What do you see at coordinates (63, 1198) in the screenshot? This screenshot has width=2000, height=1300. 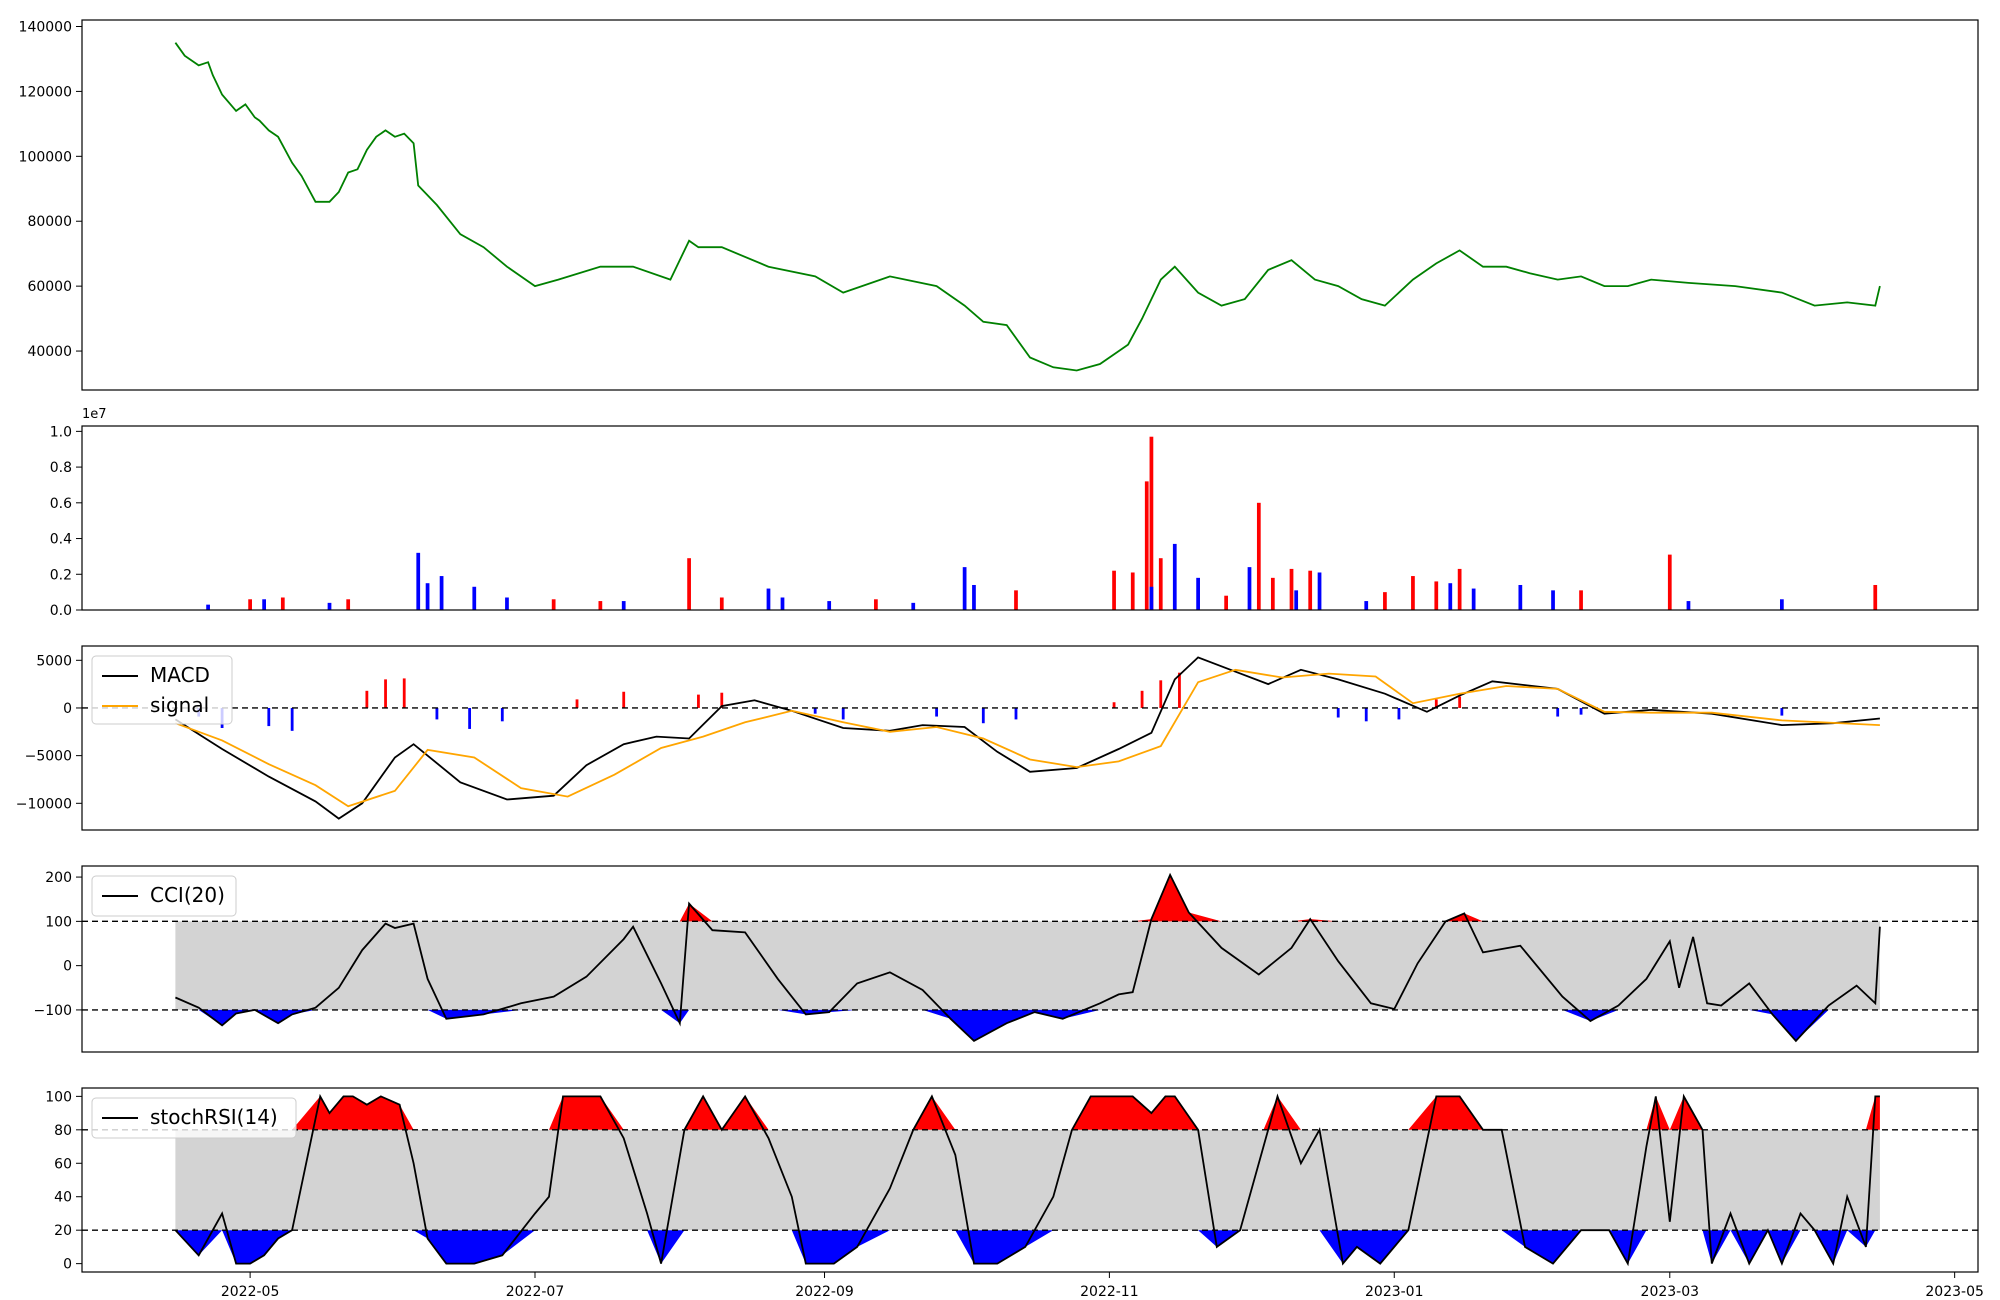 I see `stochrsi-ytick-label: 40` at bounding box center [63, 1198].